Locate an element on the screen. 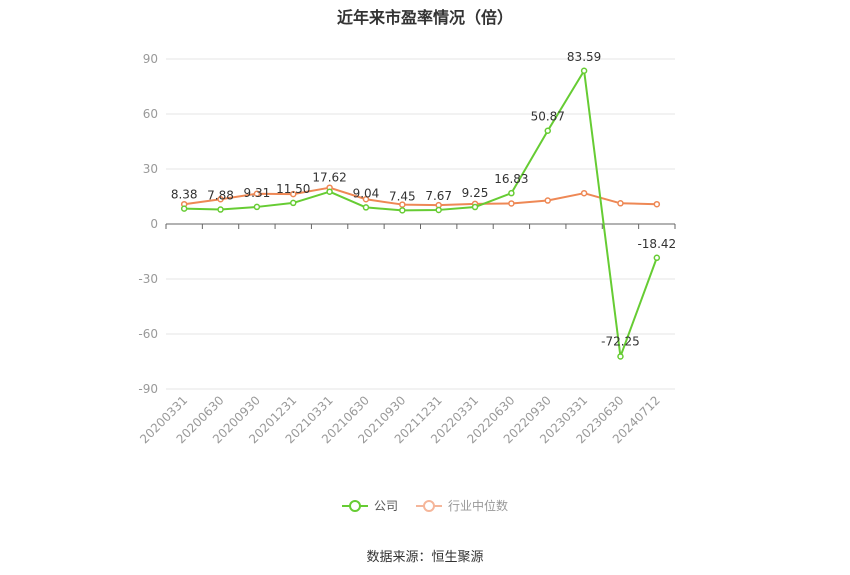 This screenshot has width=850, height=575. legend-label-company: 公司 is located at coordinates (385, 506).